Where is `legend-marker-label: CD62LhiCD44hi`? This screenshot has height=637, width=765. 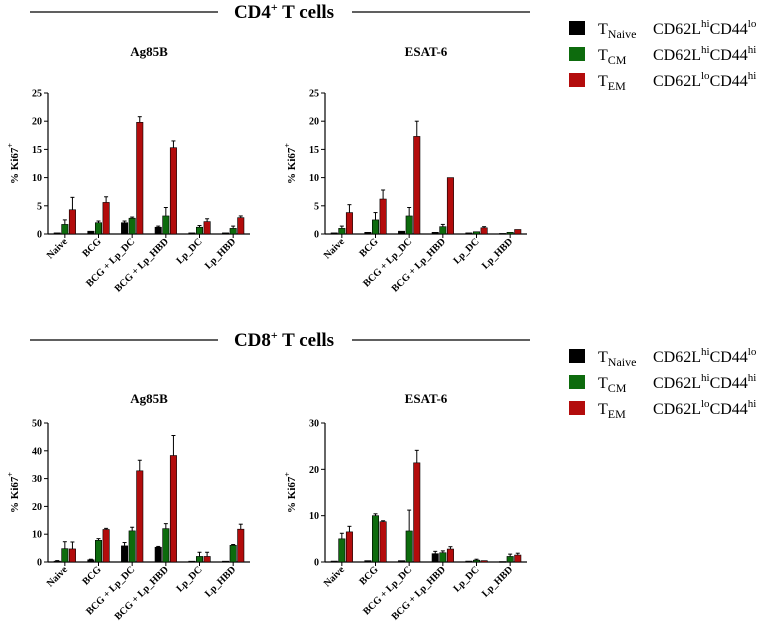
legend-marker-label: CD62LhiCD44hi is located at coordinates (704, 382).